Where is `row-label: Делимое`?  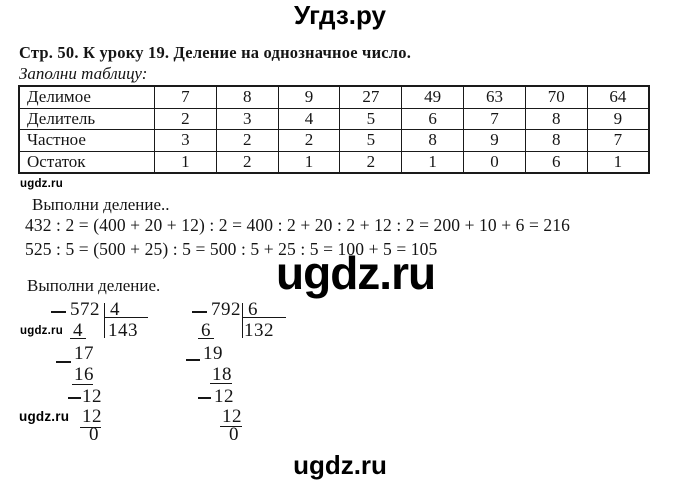
row-label: Делимое is located at coordinates (86, 97).